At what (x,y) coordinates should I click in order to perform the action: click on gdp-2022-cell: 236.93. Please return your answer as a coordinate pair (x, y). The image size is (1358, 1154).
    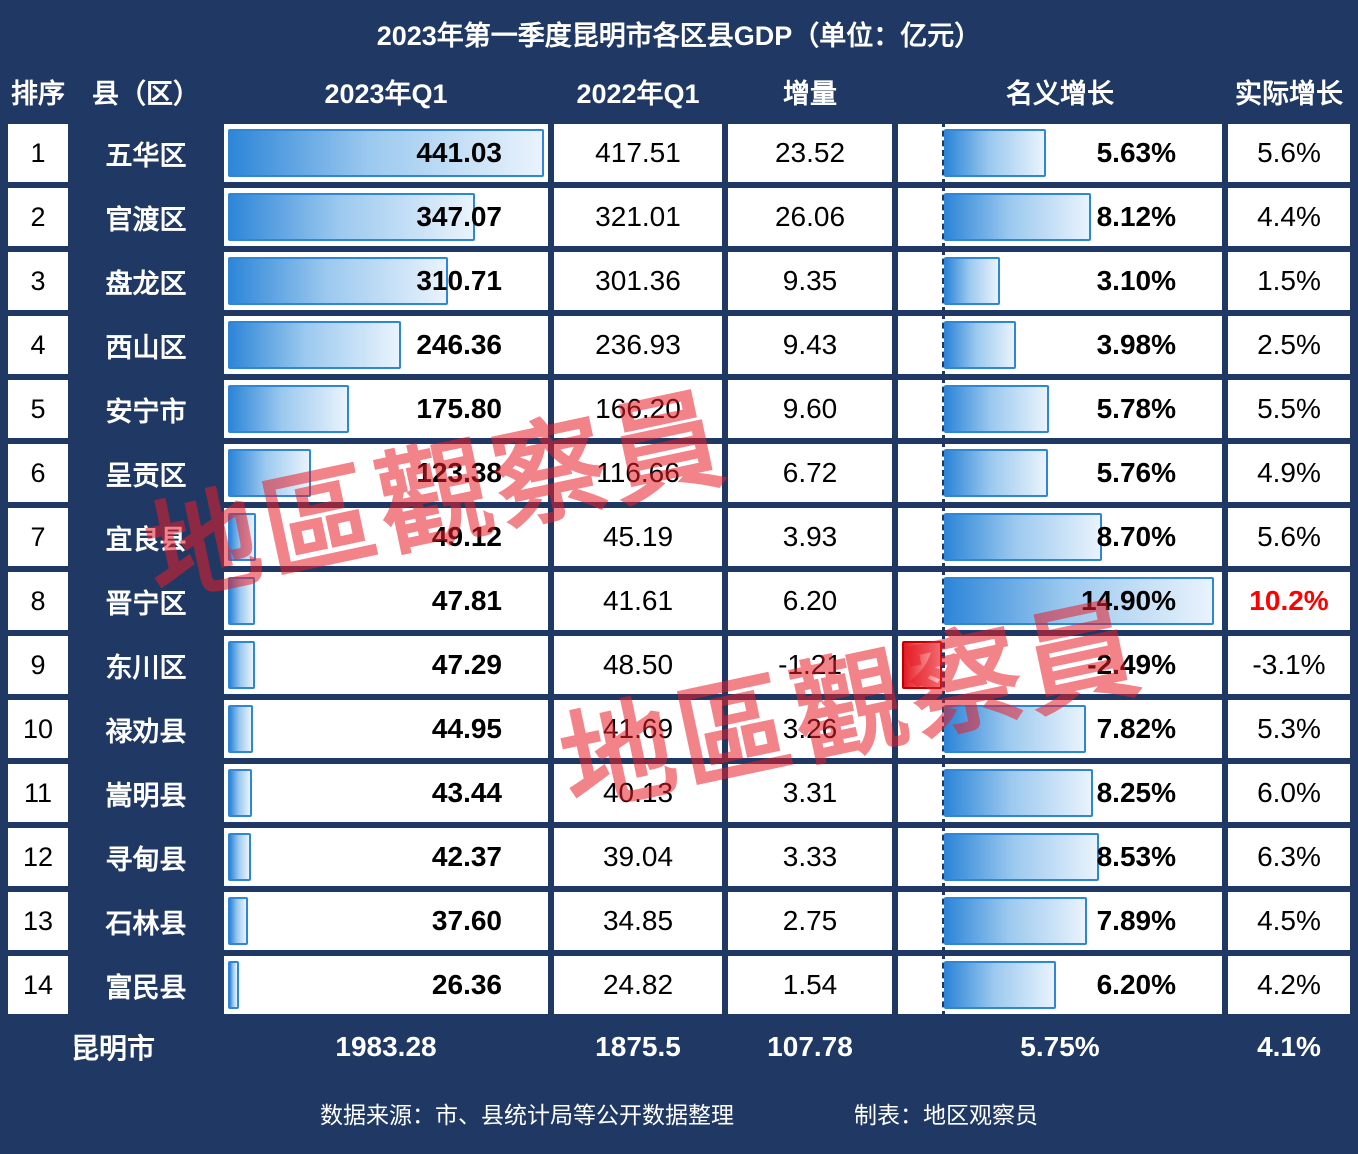
    Looking at the image, I should click on (638, 345).